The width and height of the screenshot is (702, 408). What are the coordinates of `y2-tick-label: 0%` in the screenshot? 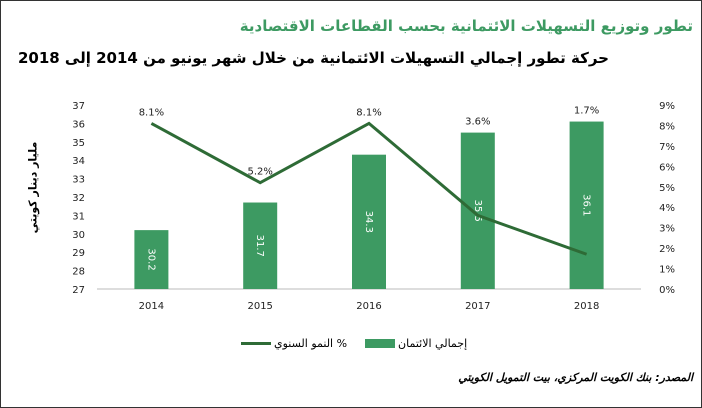 It's located at (667, 290).